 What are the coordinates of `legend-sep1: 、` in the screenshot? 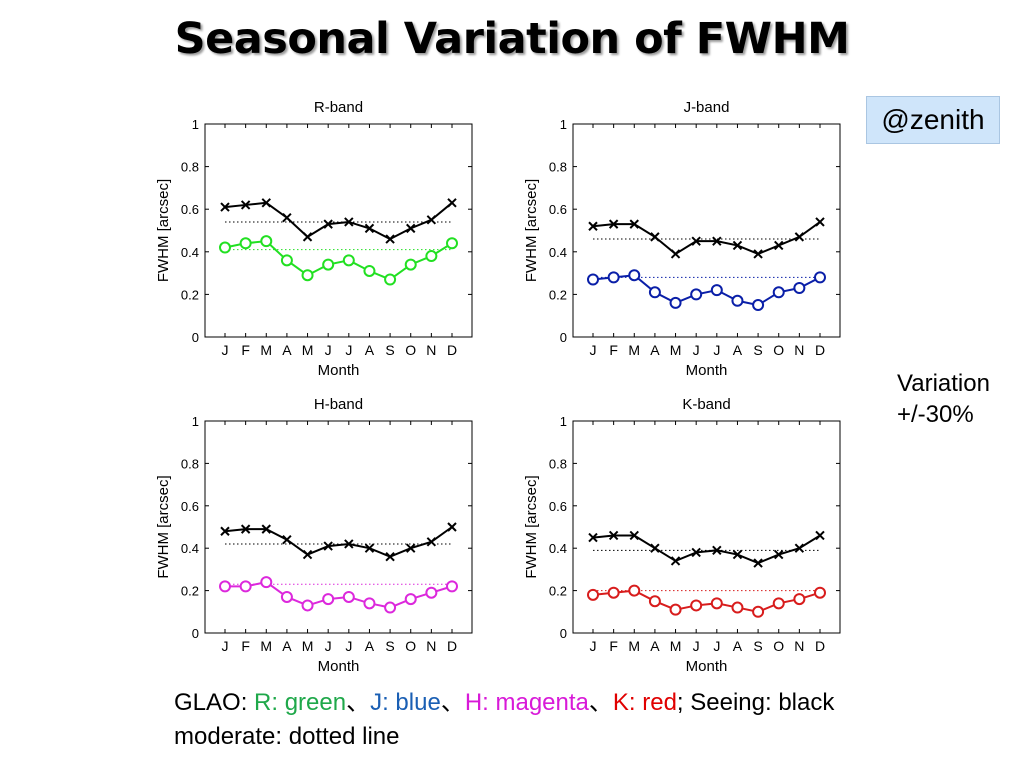 It's located at (358, 702).